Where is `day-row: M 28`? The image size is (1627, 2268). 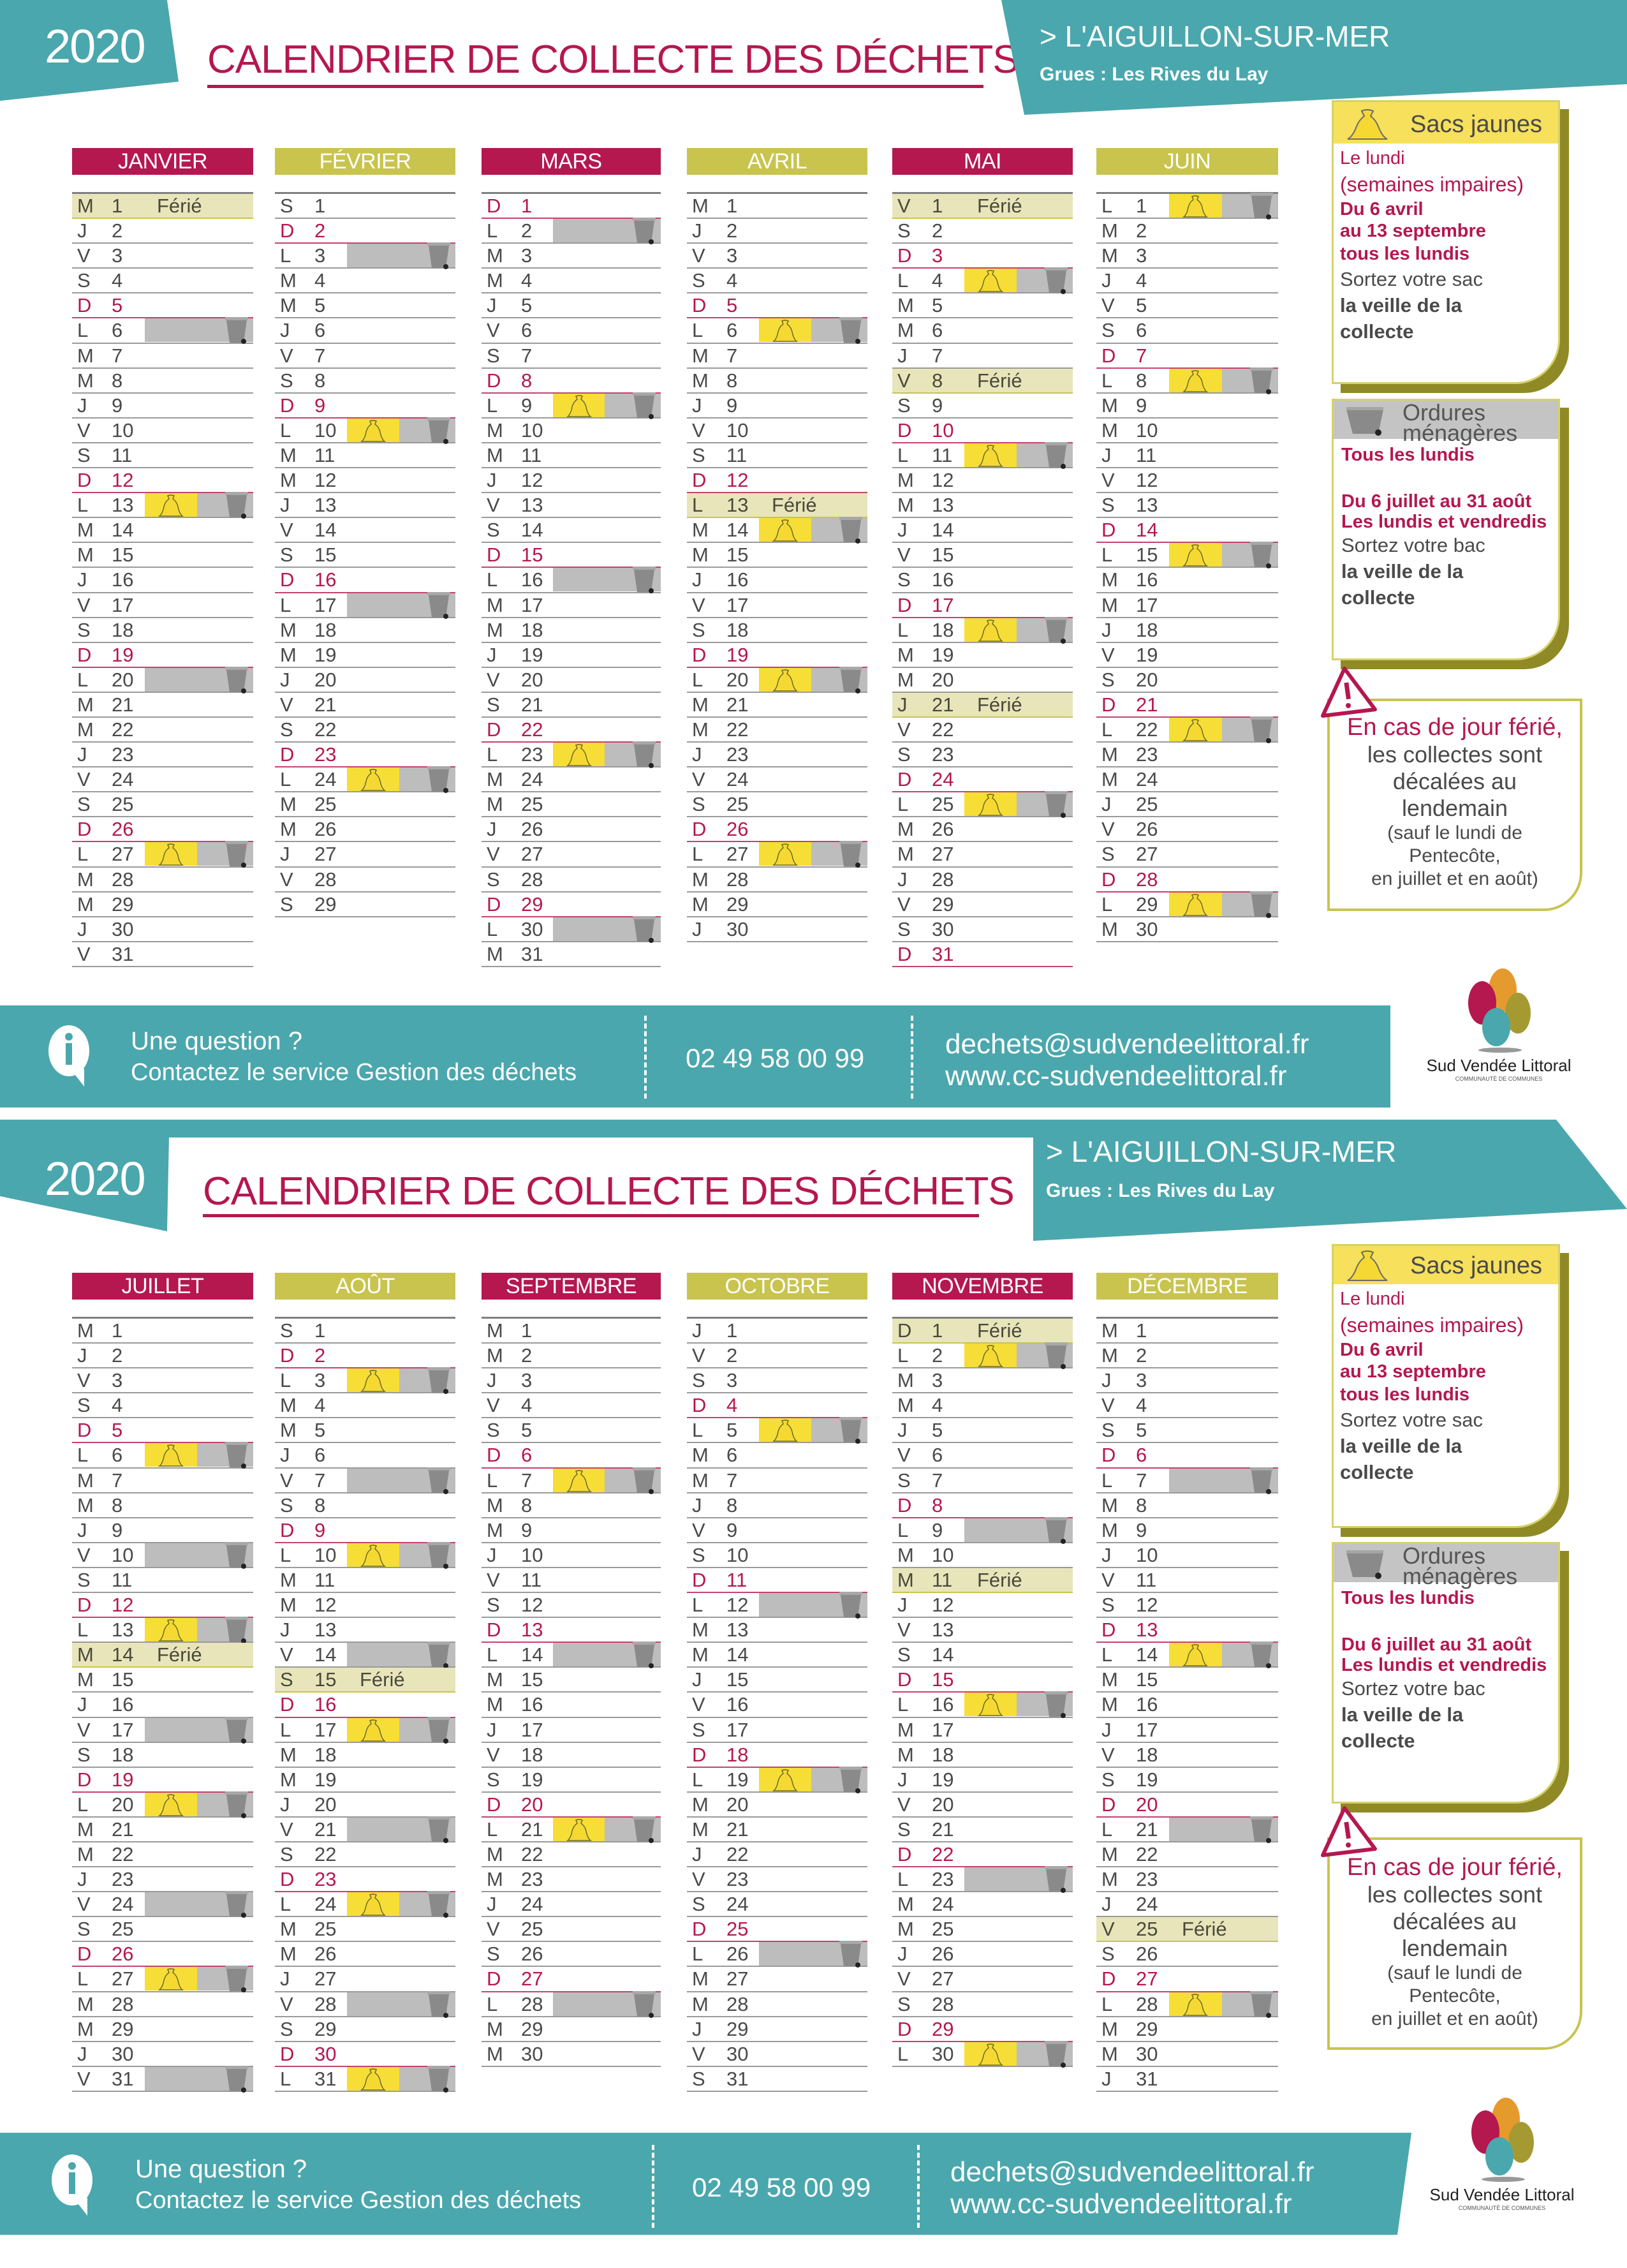 day-row: M 28 is located at coordinates (162, 2004).